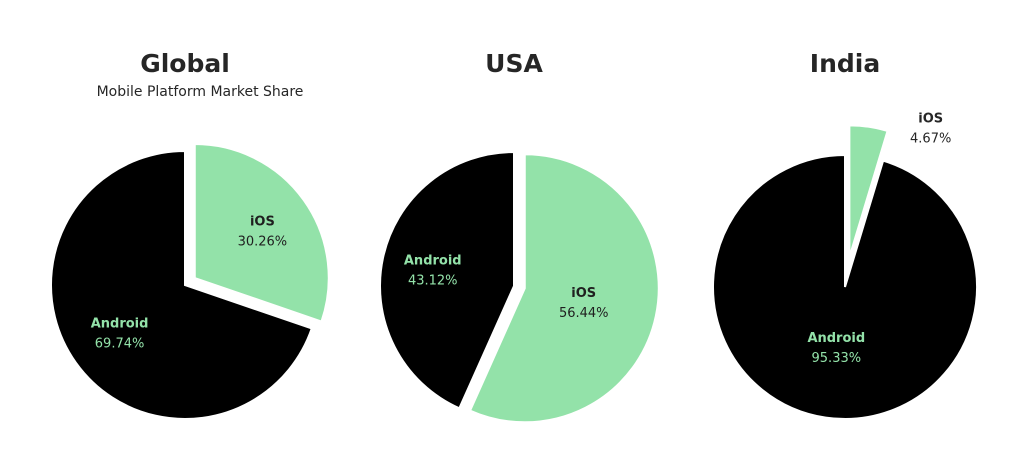  Describe the element at coordinates (584, 313) in the screenshot. I see `slice-value-usa-ios: 56.44%` at that location.